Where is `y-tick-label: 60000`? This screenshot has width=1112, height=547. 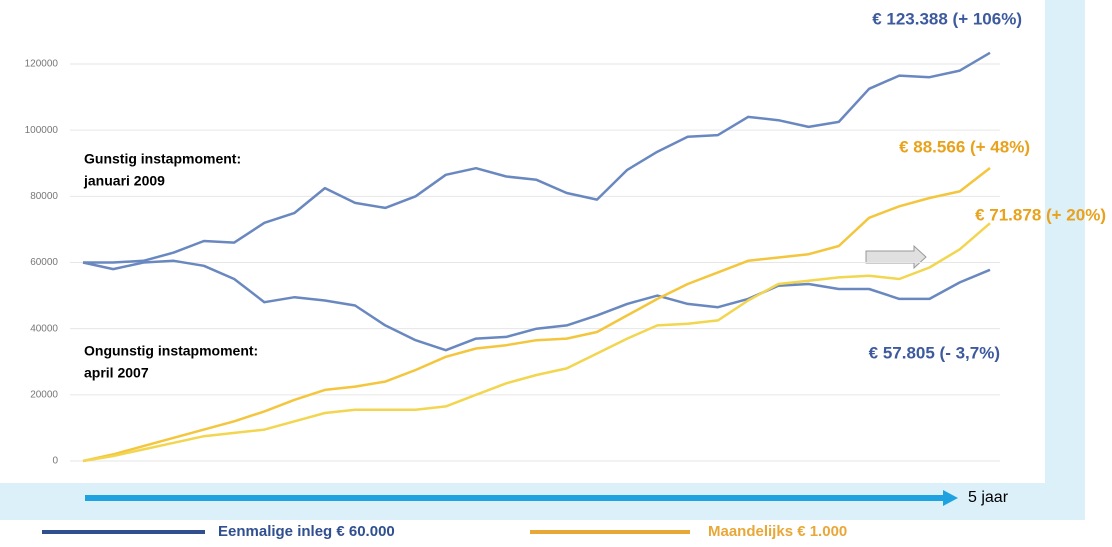
y-tick-label: 60000 is located at coordinates (44, 262).